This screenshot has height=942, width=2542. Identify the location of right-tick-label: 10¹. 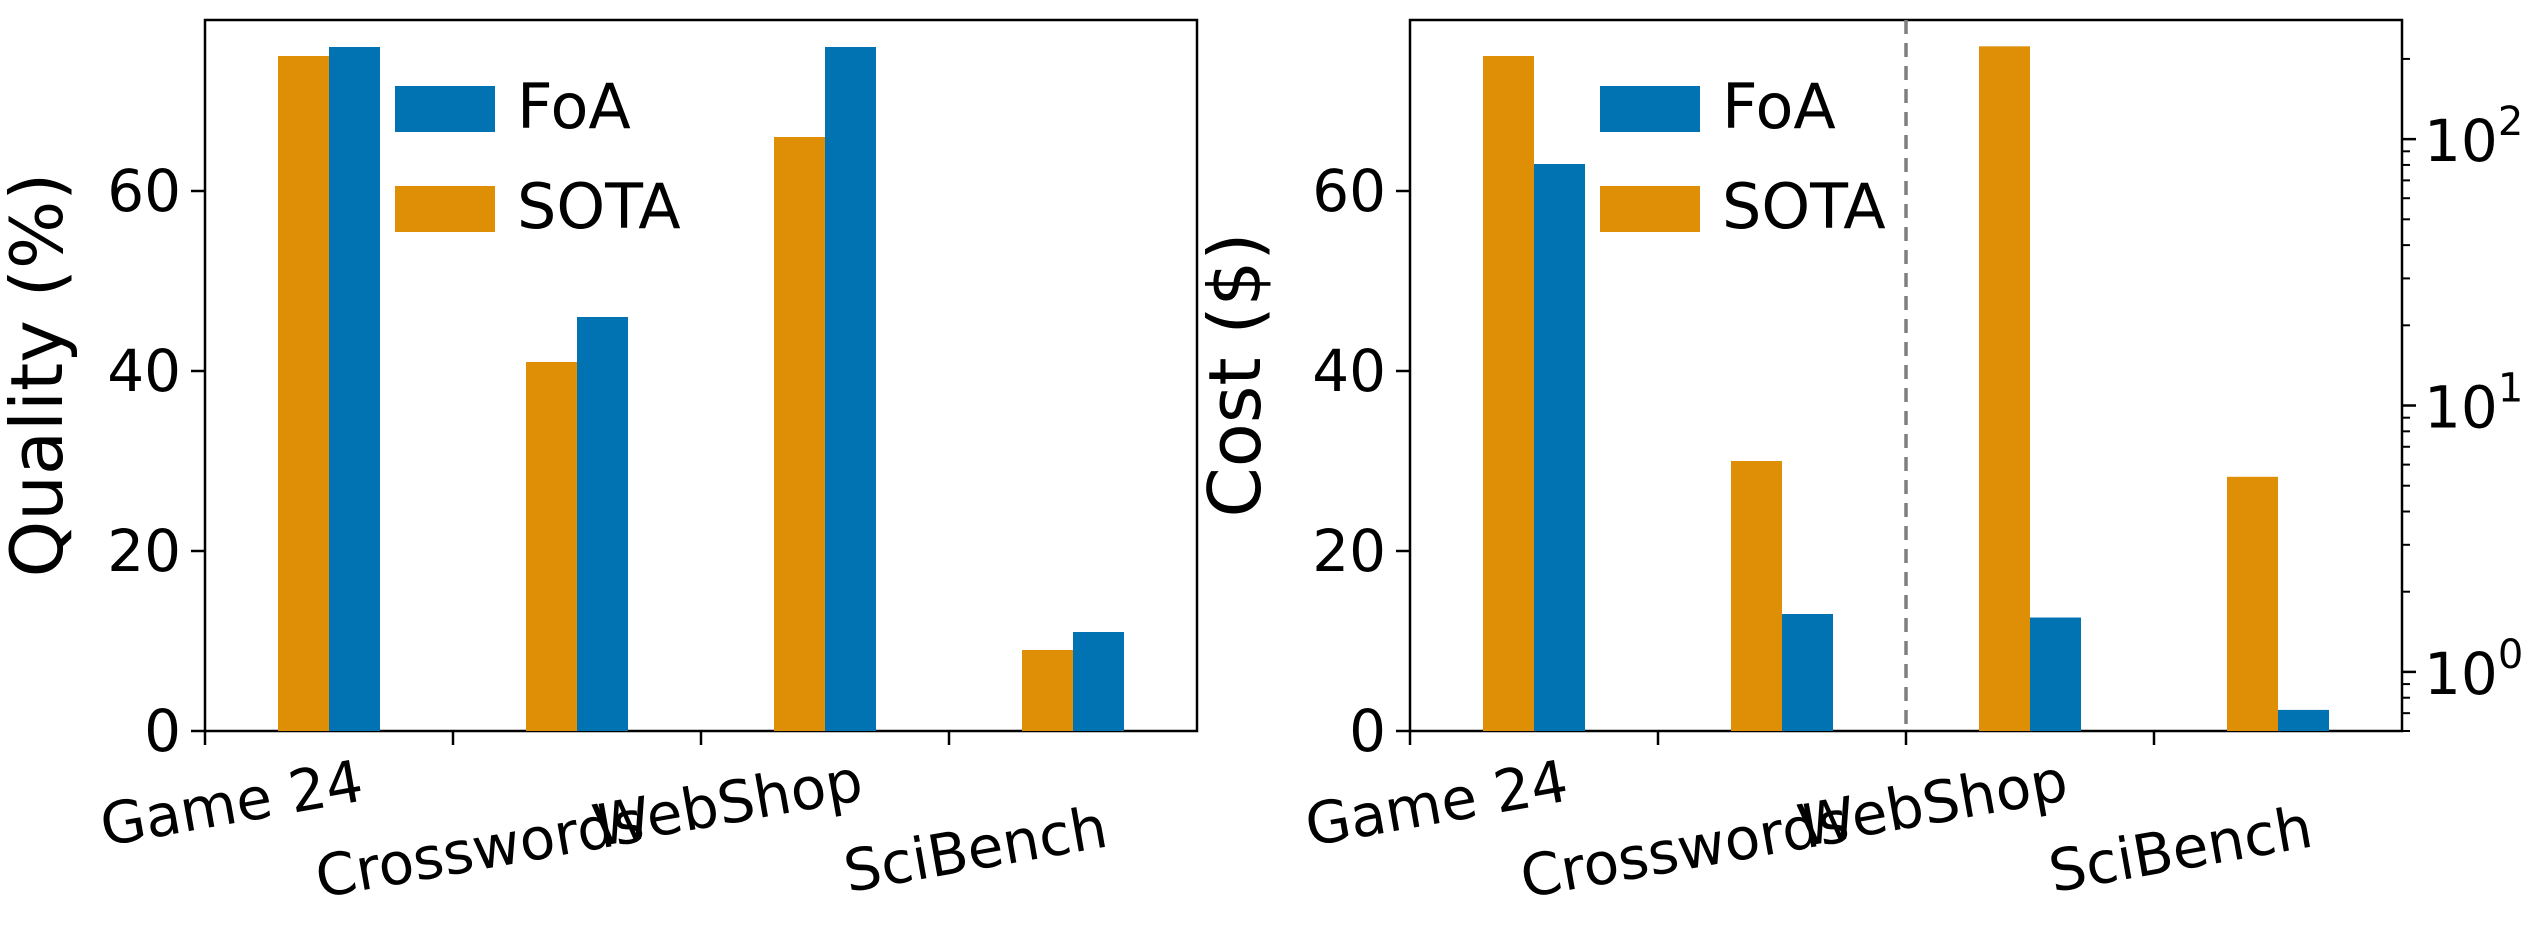
(2473, 404).